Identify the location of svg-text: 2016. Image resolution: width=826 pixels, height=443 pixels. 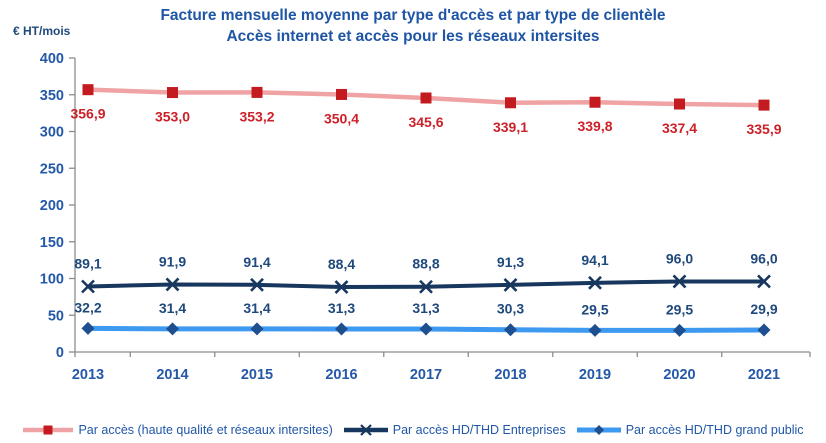
(341, 375).